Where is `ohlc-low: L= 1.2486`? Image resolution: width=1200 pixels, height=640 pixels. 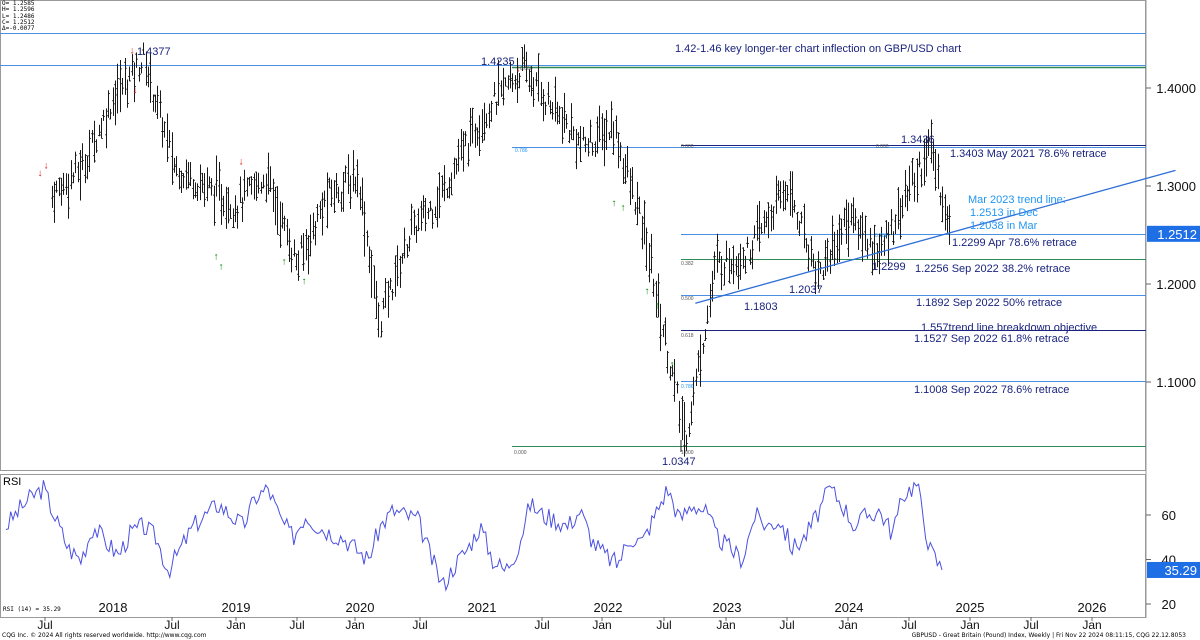
ohlc-low: L= 1.2486 is located at coordinates (18, 16).